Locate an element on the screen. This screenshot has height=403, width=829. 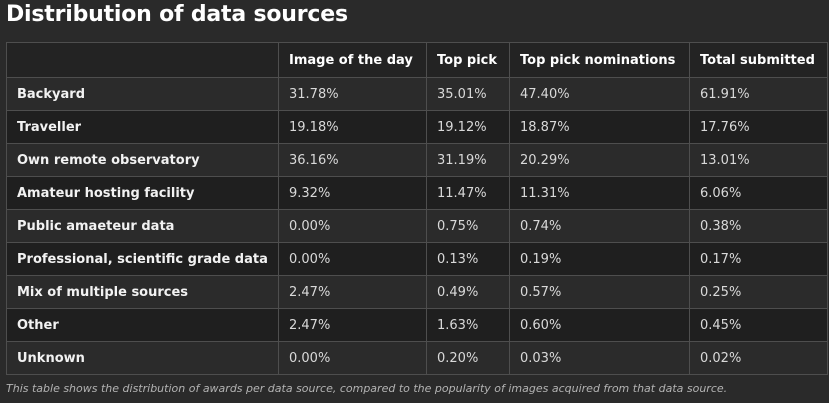
header-cell-image-of-the-day: Image of the day is located at coordinates (352, 60).